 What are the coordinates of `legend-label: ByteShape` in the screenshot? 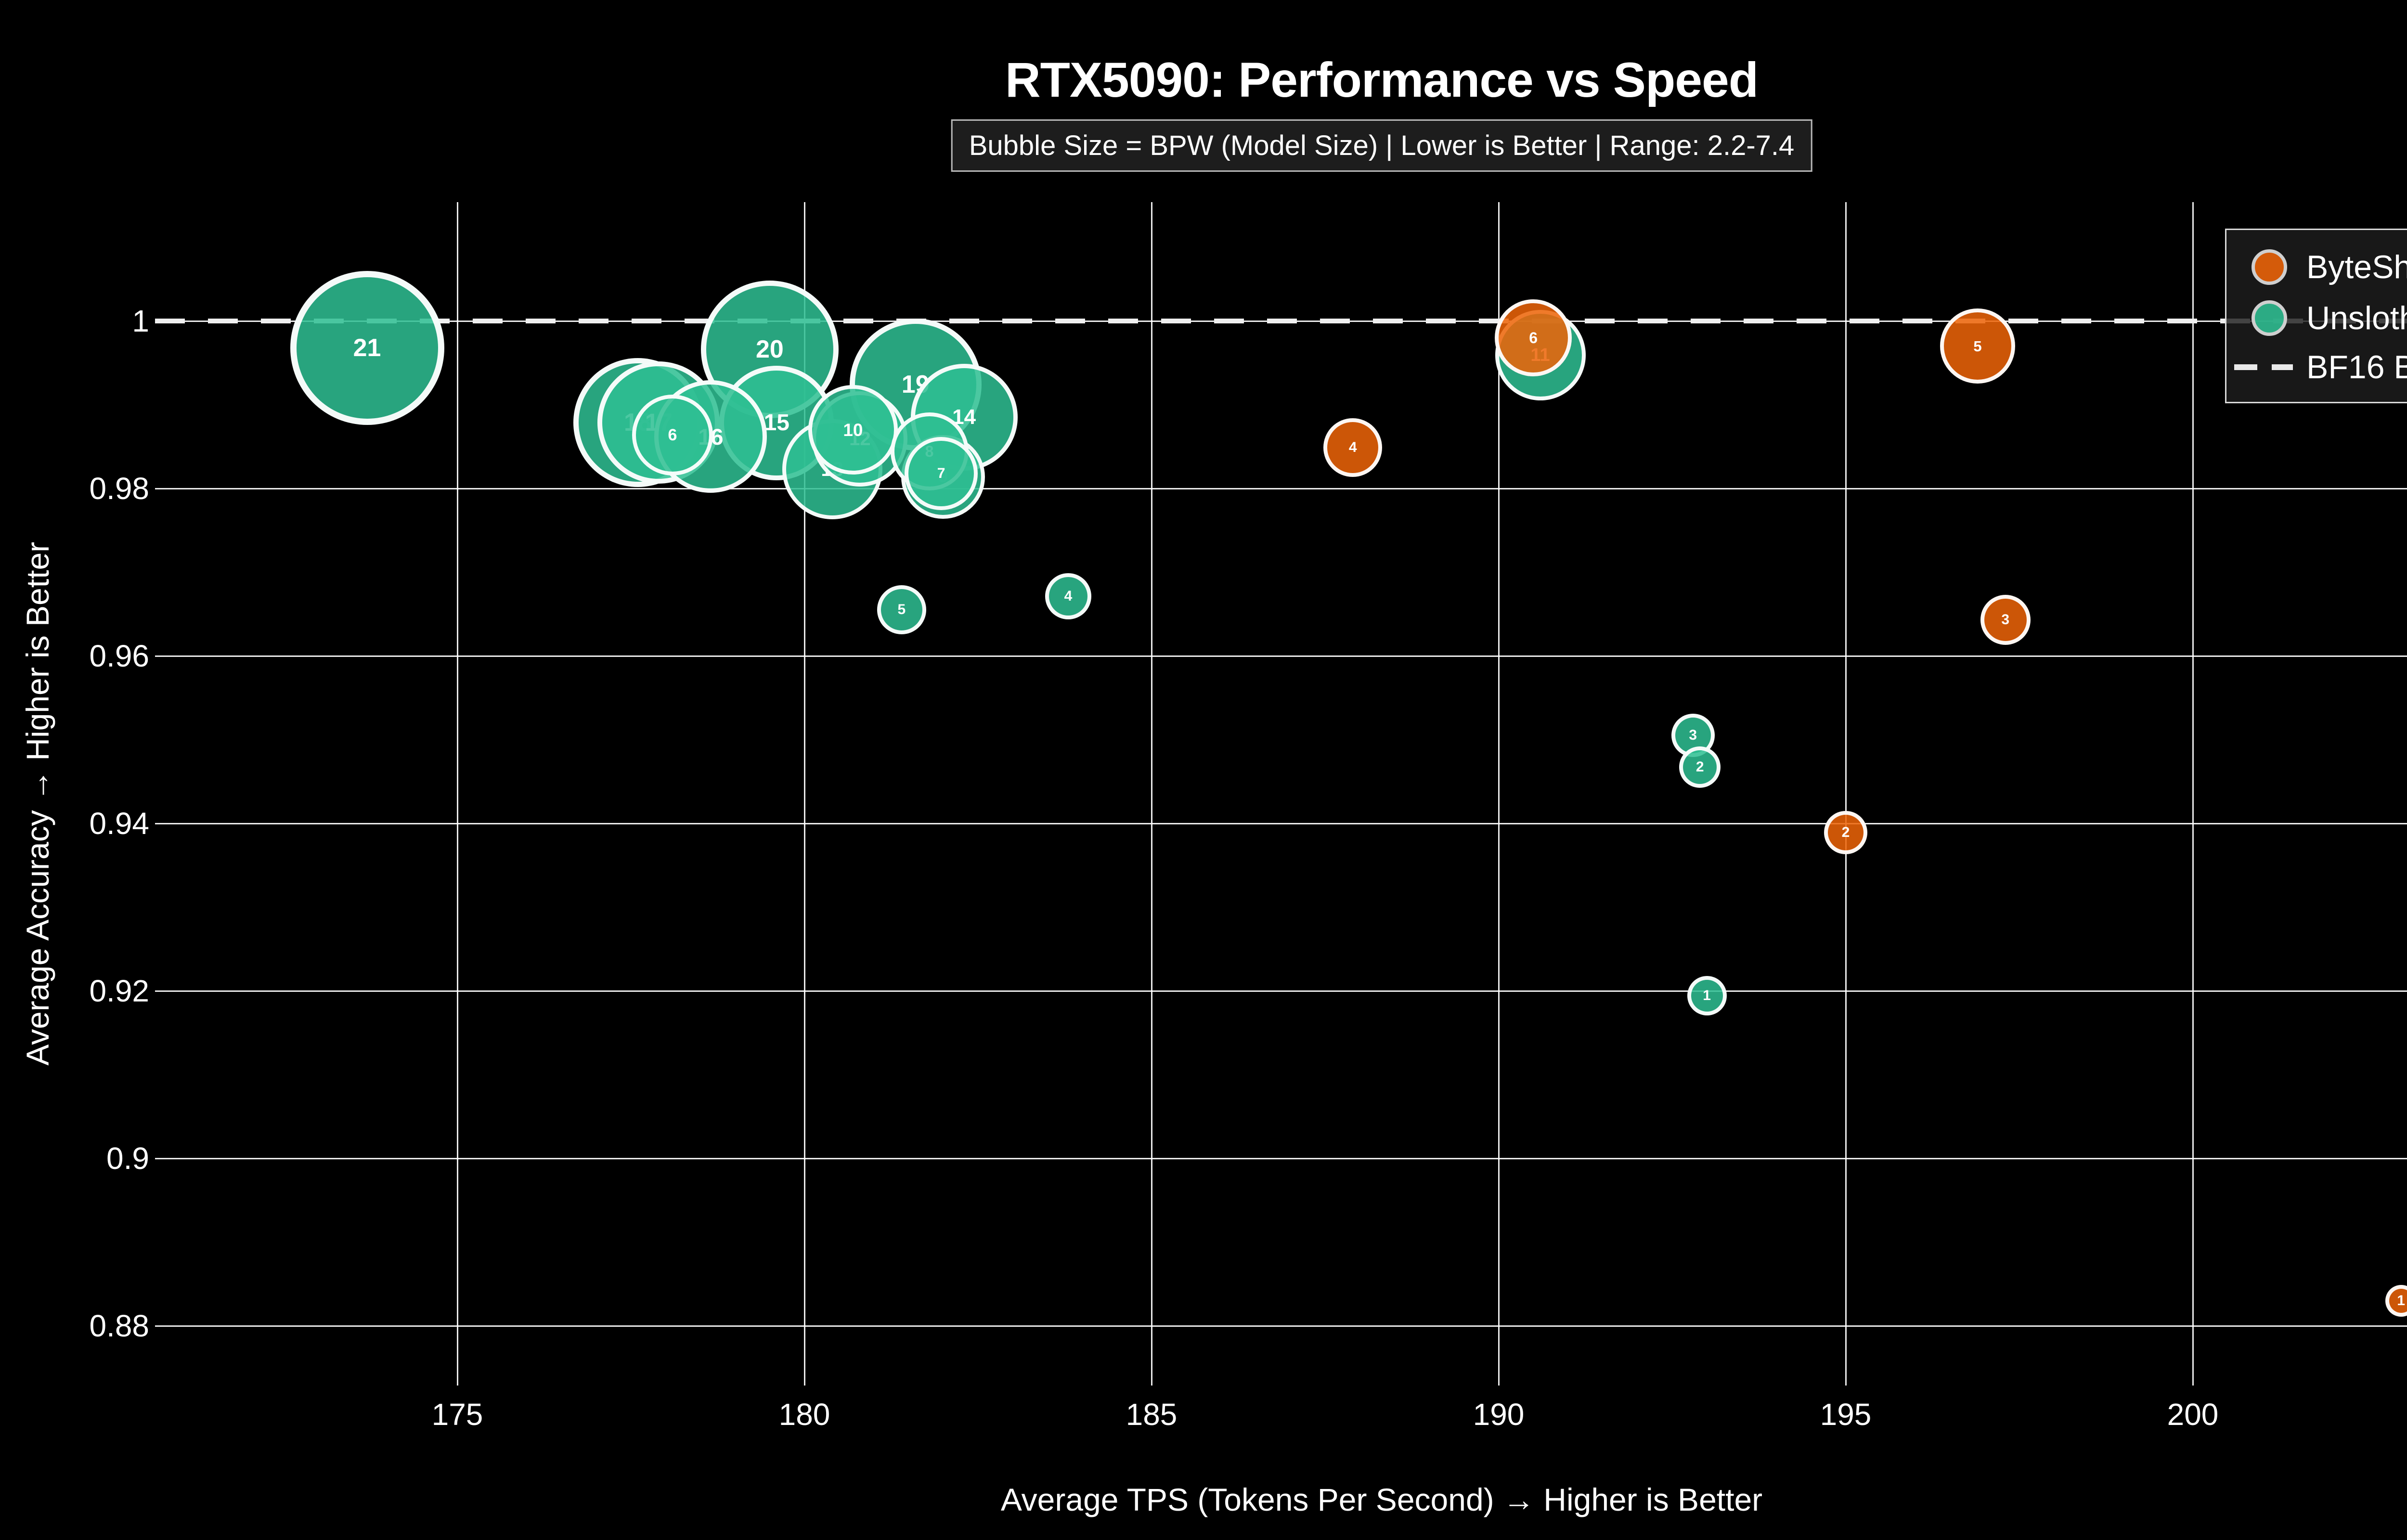 It's located at (2356, 267).